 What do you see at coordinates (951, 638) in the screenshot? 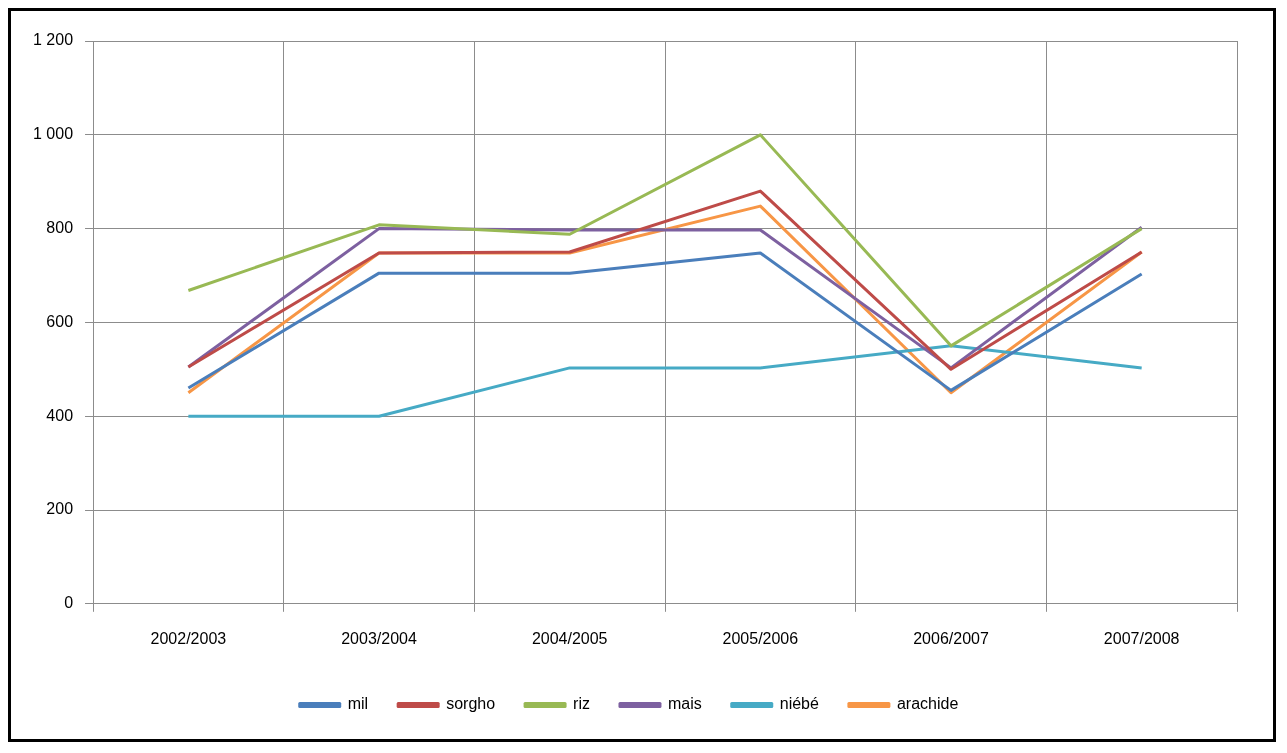
I see `x-tick-label: 2006/2007` at bounding box center [951, 638].